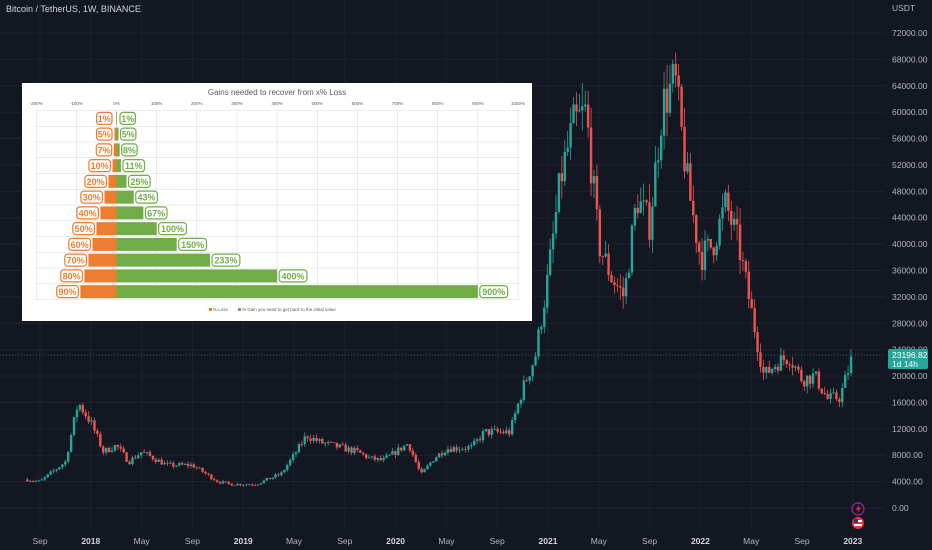  I want to click on price-tick-label: 72000.00, so click(910, 33).